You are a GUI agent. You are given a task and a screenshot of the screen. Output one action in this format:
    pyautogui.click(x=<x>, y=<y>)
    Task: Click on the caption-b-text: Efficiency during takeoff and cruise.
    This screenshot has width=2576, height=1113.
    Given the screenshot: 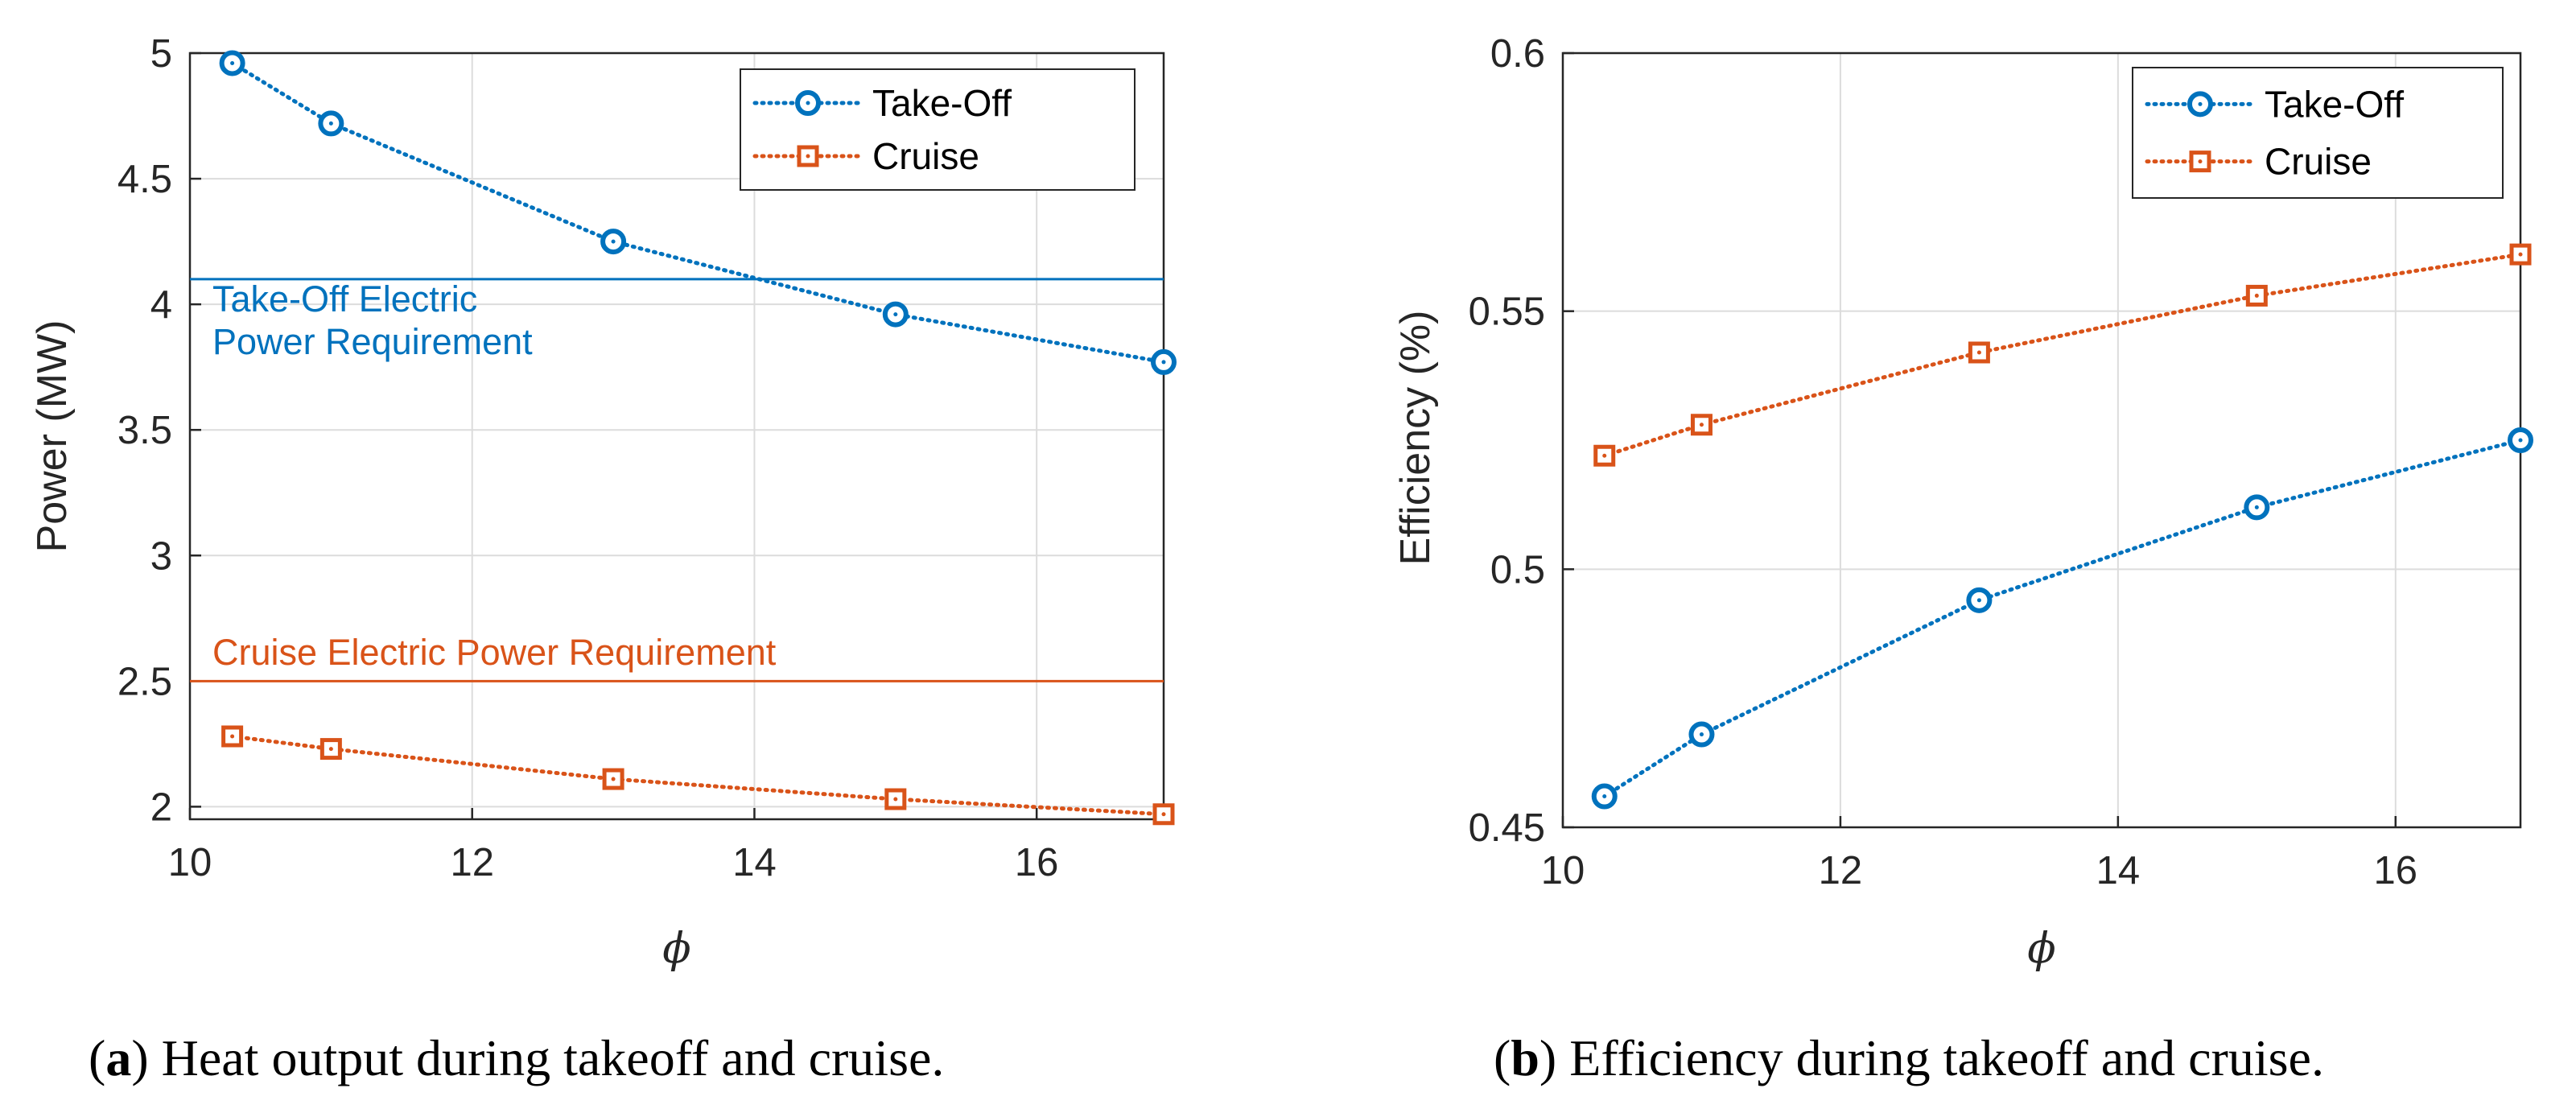 What is the action you would take?
    pyautogui.click(x=1940, y=1057)
    